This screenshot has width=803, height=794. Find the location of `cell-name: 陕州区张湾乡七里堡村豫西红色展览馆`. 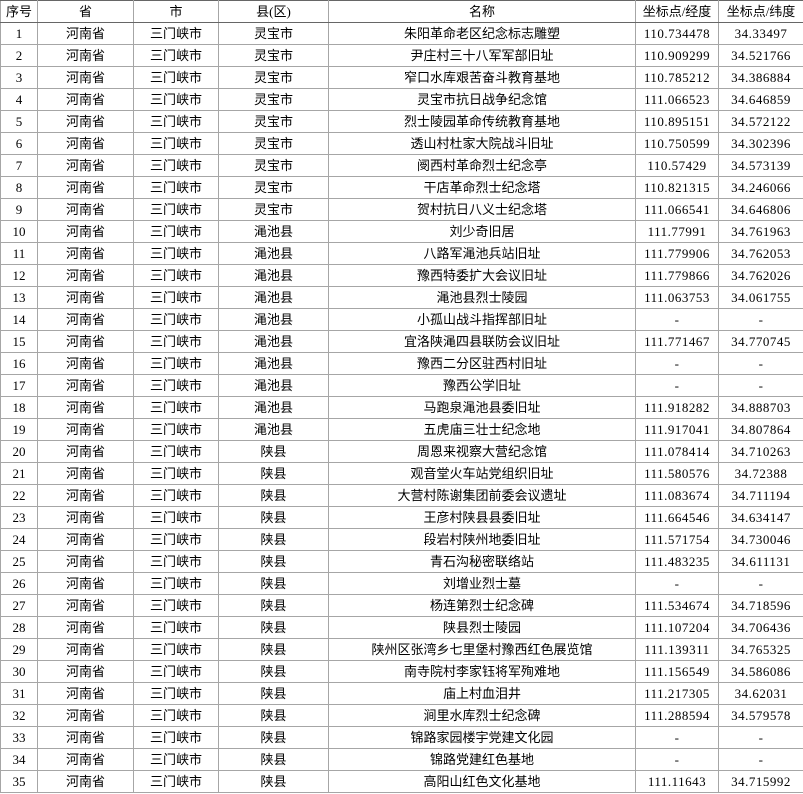

cell-name: 陕州区张湾乡七里堡村豫西红色展览馆 is located at coordinates (482, 649).